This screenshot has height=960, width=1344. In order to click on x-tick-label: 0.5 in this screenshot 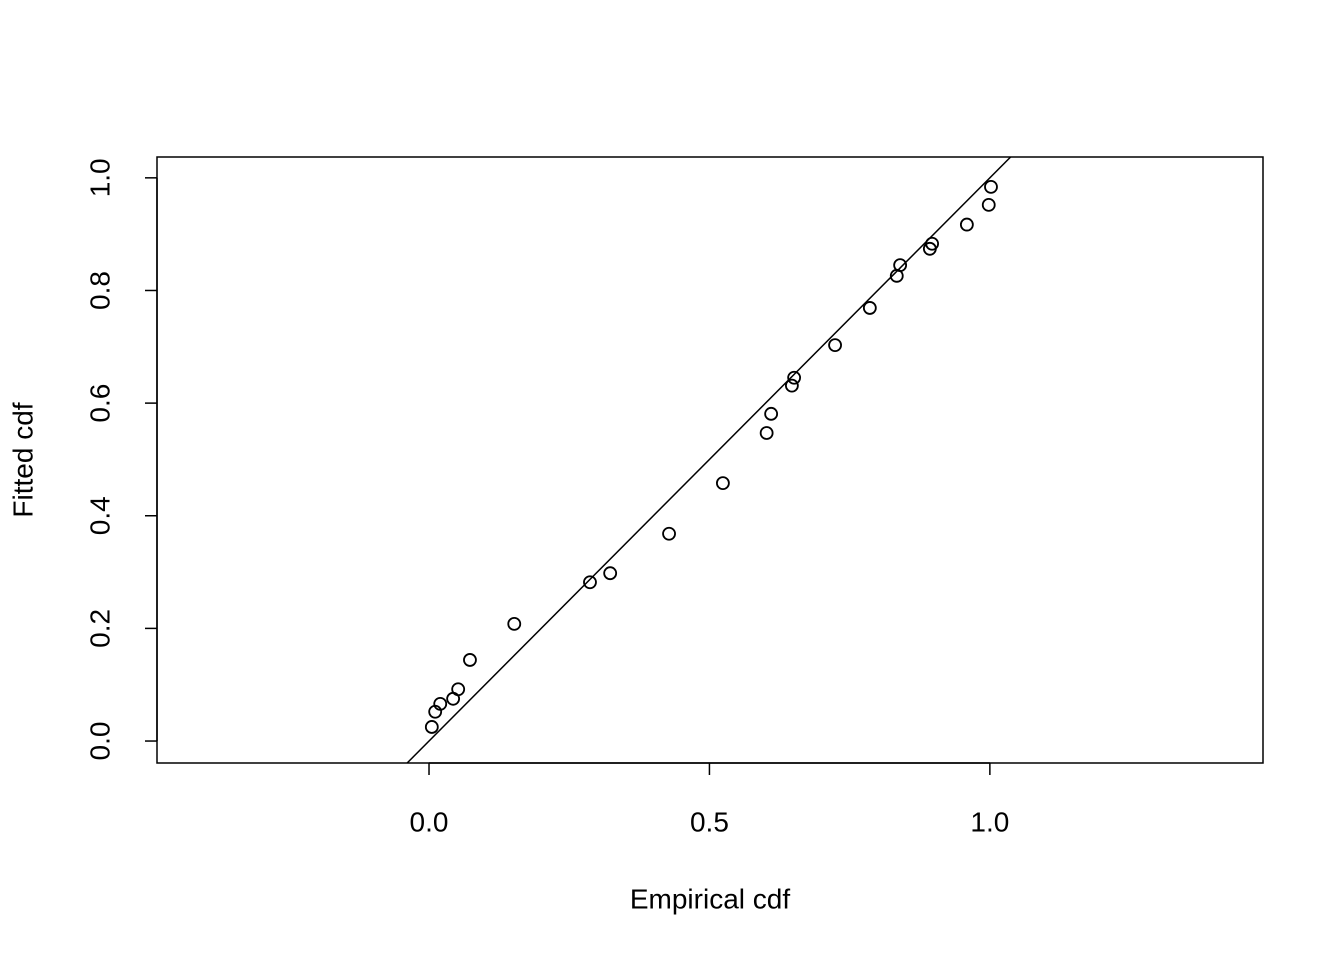, I will do `click(709, 821)`.